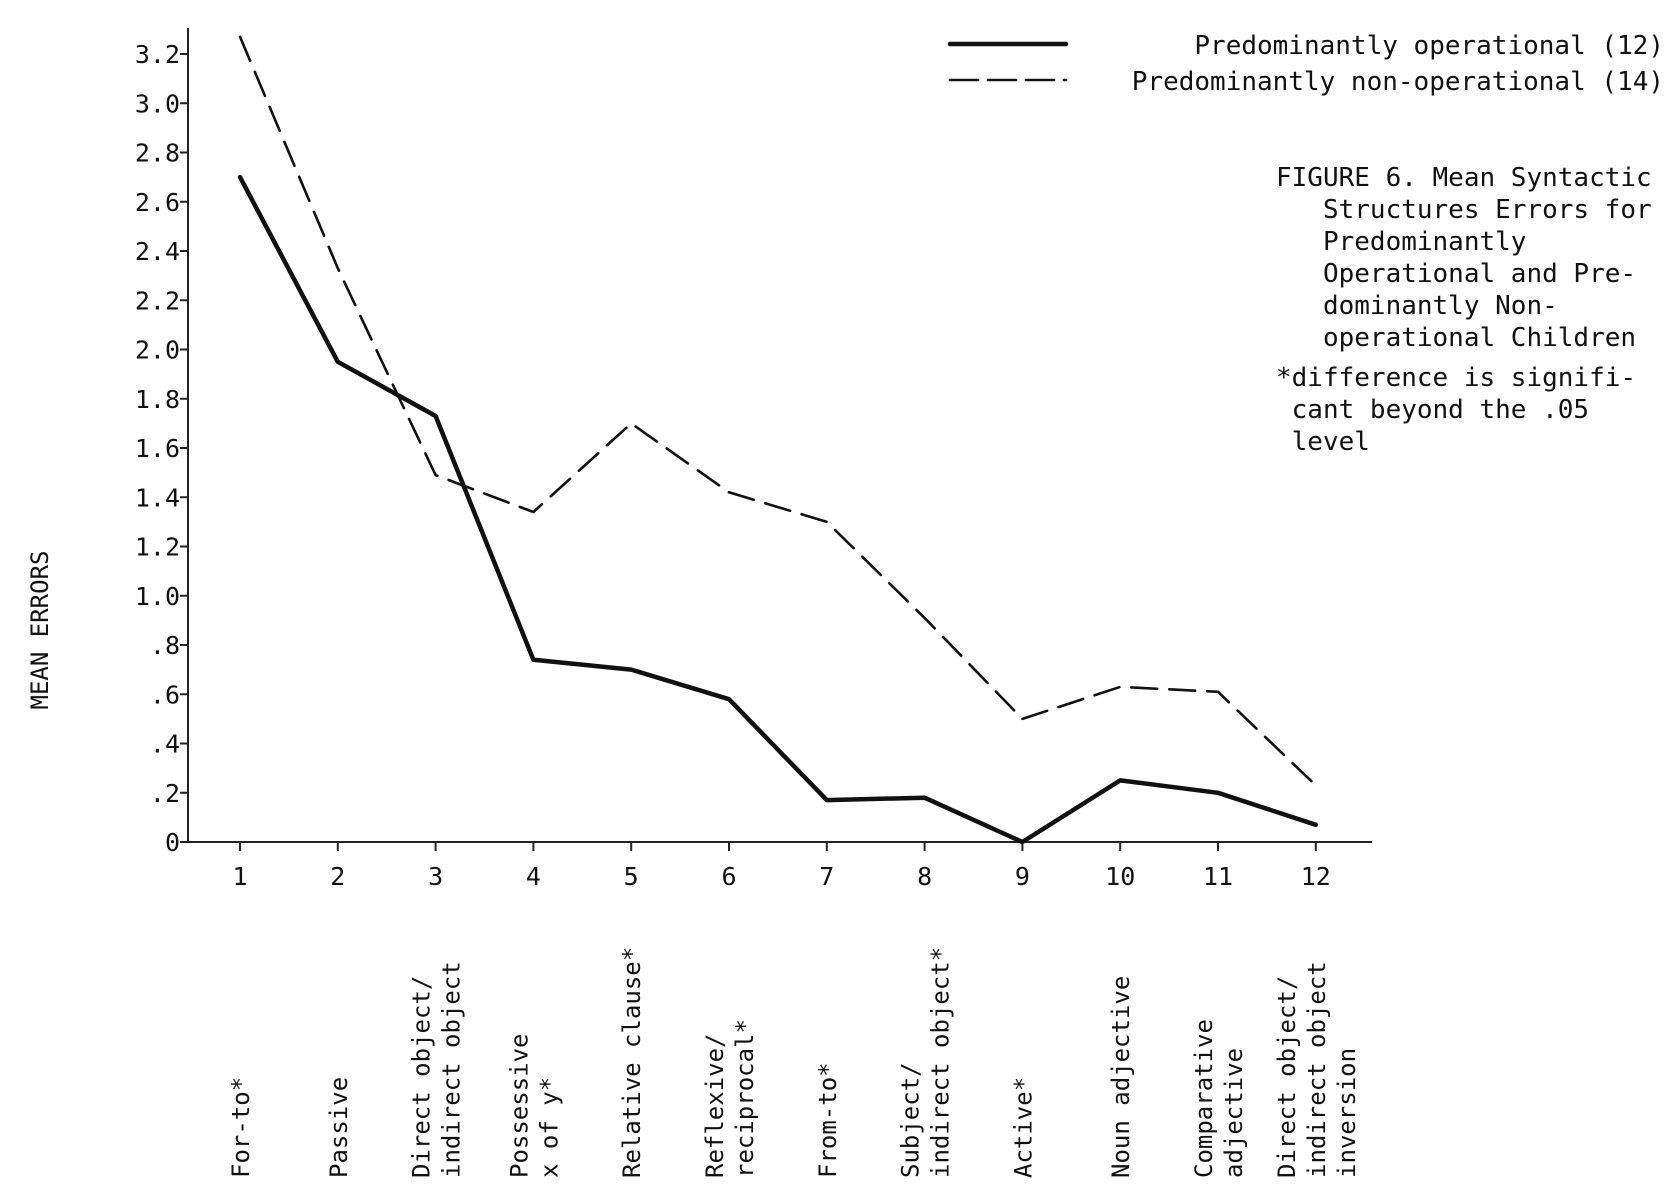 The height and width of the screenshot is (1185, 1669). I want to click on y-tick-label: .2, so click(165, 793).